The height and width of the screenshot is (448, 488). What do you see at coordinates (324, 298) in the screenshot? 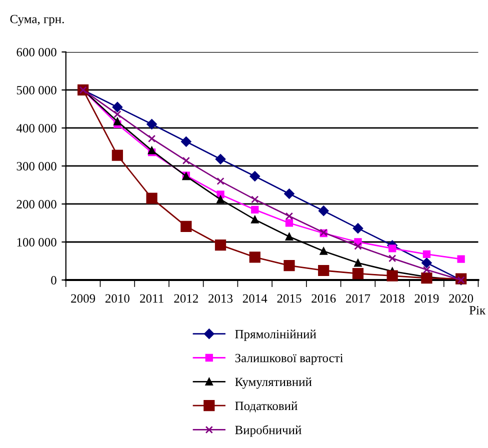
I see `x-tick-label: 2016` at bounding box center [324, 298].